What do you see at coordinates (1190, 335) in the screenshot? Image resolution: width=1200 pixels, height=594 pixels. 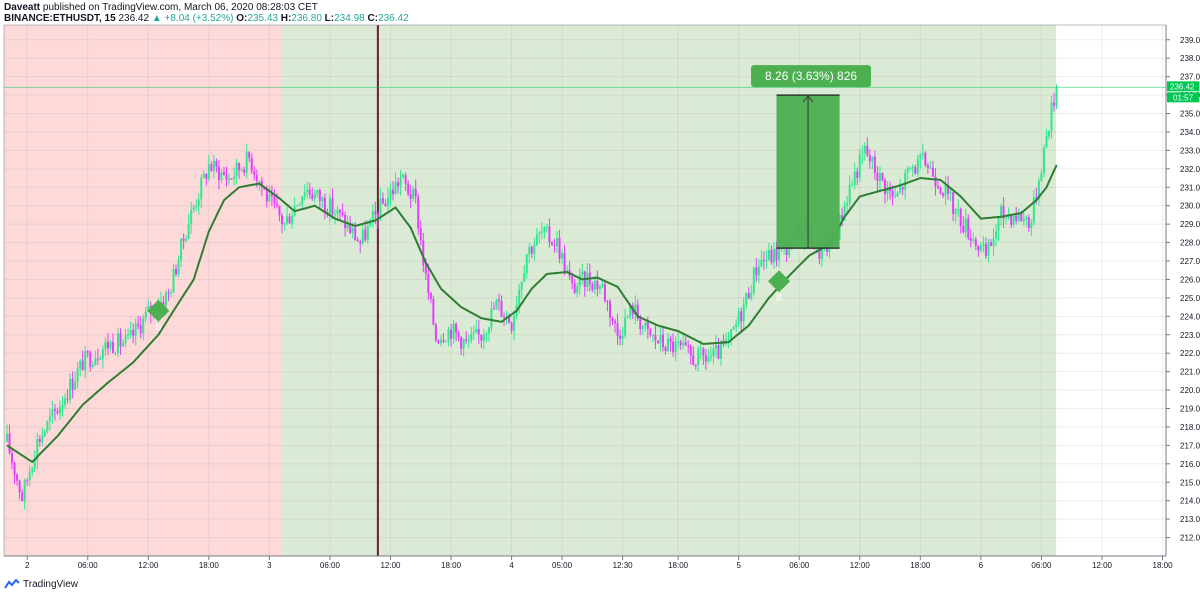 I see `price-tick-label: 223.00` at bounding box center [1190, 335].